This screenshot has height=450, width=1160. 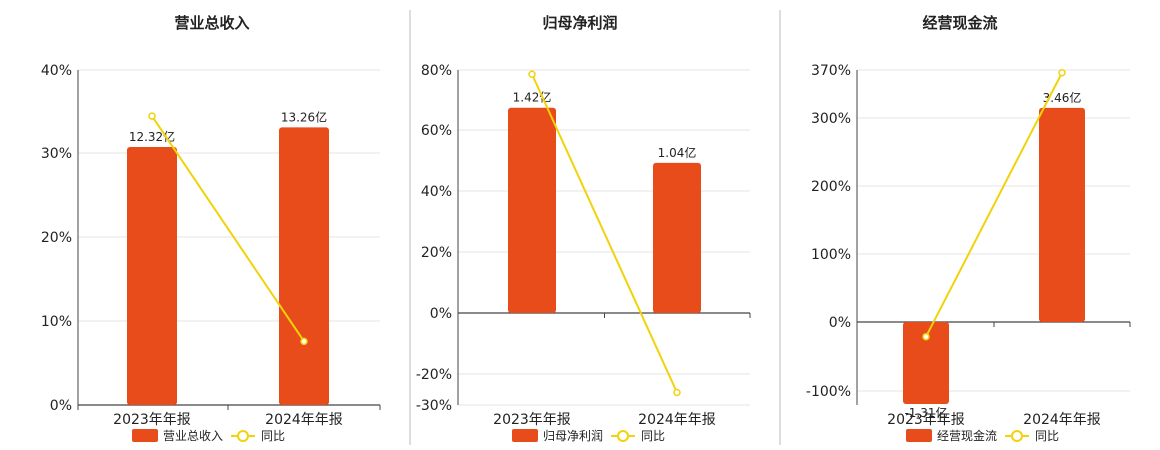 What do you see at coordinates (831, 119) in the screenshot?
I see `y-tick-label: 300%` at bounding box center [831, 119].